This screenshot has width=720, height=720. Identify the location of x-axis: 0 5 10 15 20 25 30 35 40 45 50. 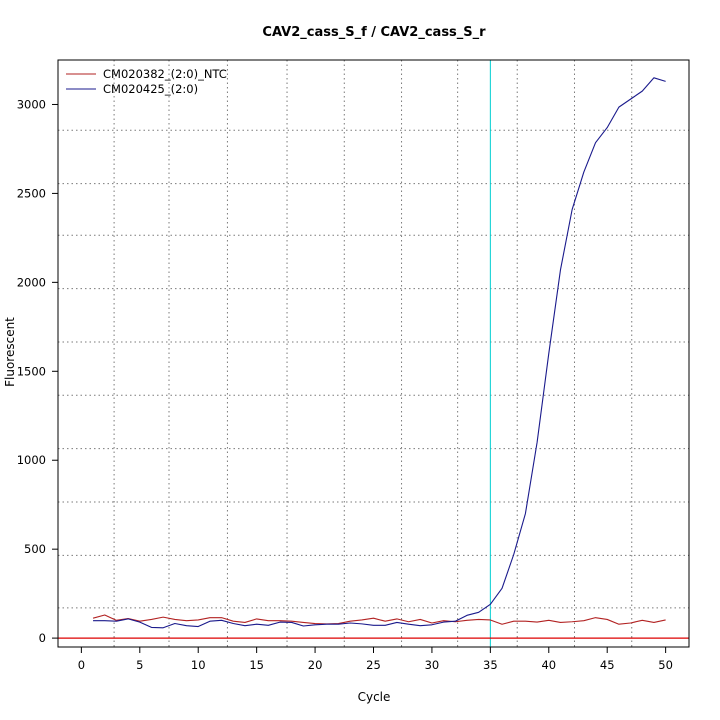
(375, 659).